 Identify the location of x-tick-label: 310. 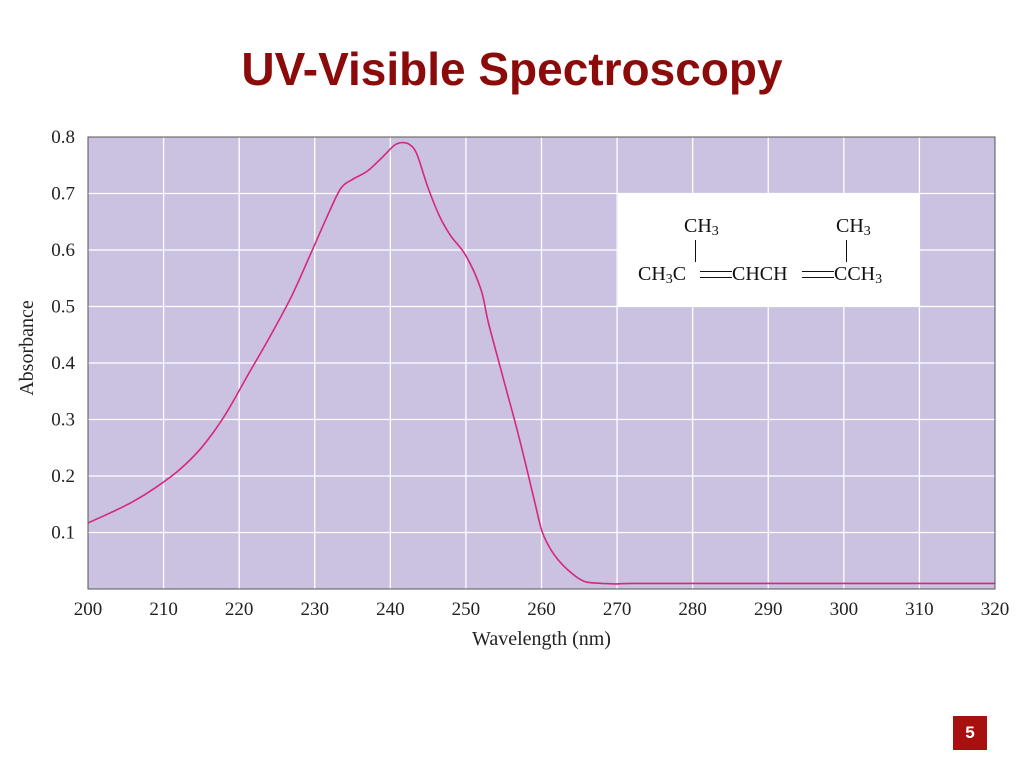
(919, 609).